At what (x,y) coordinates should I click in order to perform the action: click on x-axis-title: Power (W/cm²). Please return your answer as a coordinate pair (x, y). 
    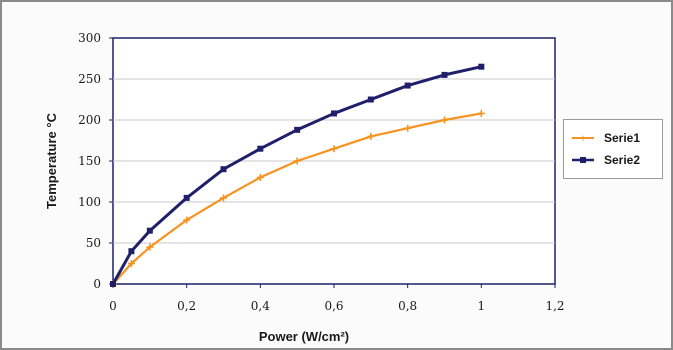
    Looking at the image, I should click on (304, 336).